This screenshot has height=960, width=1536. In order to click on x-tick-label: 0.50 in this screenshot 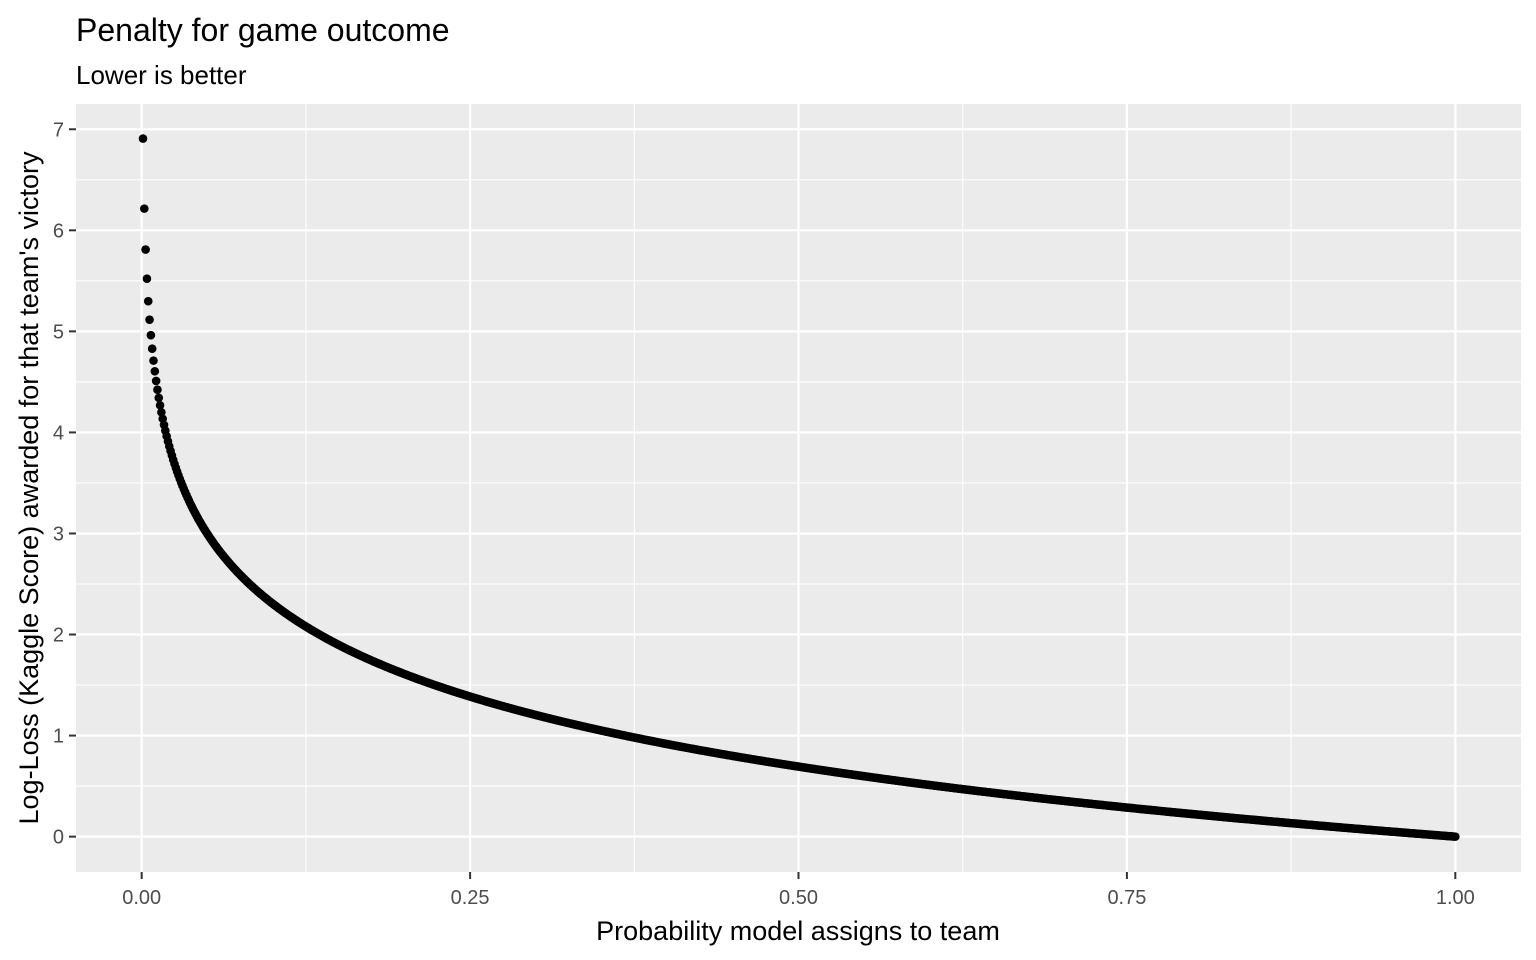, I will do `click(798, 898)`.